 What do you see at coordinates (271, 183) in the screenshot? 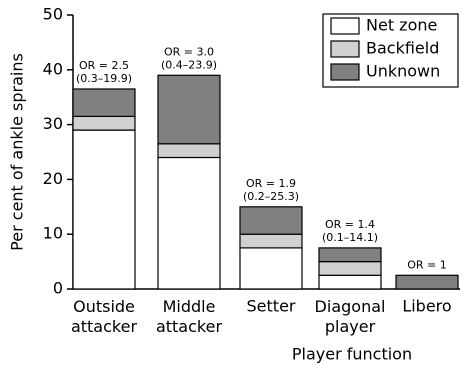
I see `annotation: OR = 1.9` at bounding box center [271, 183].